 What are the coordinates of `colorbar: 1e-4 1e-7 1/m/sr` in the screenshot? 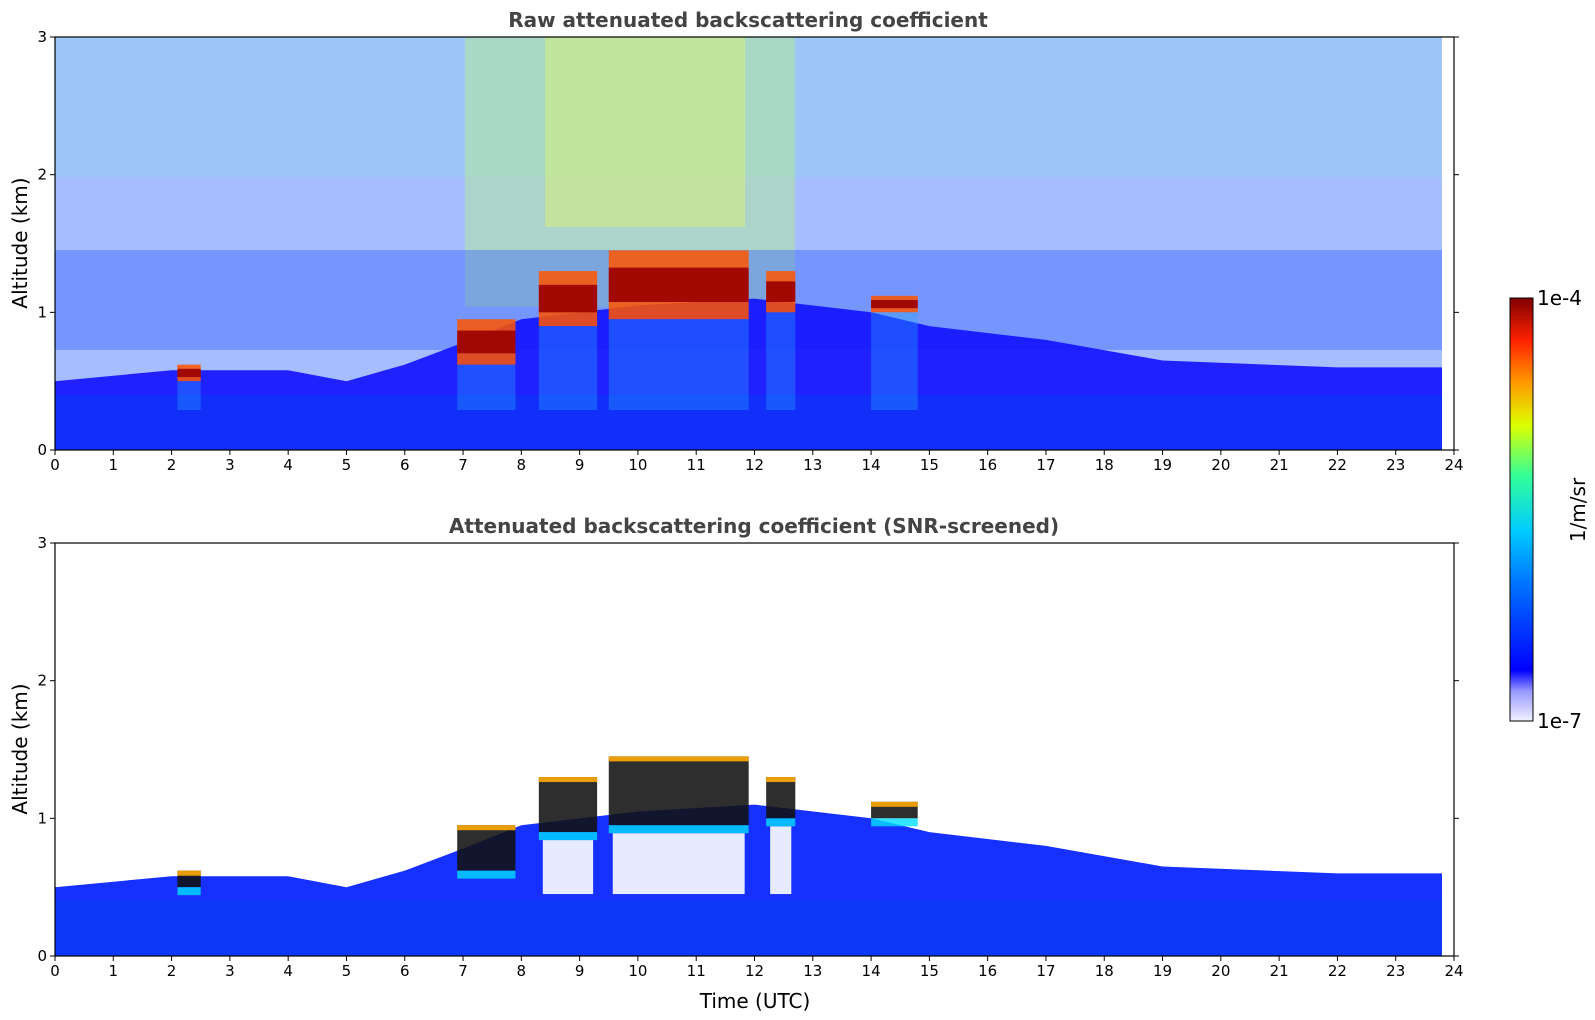 It's located at (1549, 509).